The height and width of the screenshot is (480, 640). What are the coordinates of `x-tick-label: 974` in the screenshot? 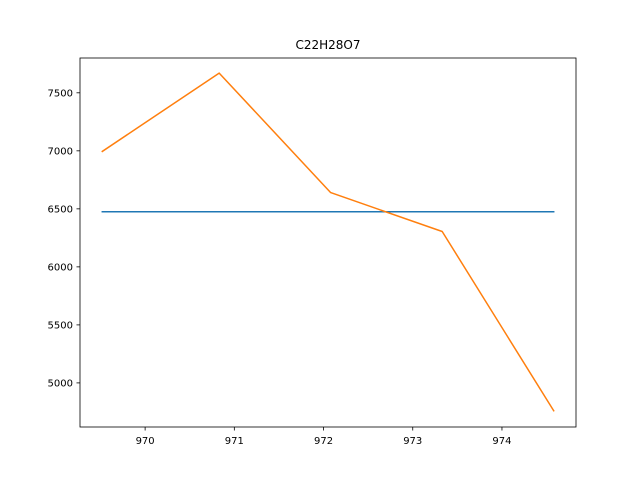 It's located at (501, 441).